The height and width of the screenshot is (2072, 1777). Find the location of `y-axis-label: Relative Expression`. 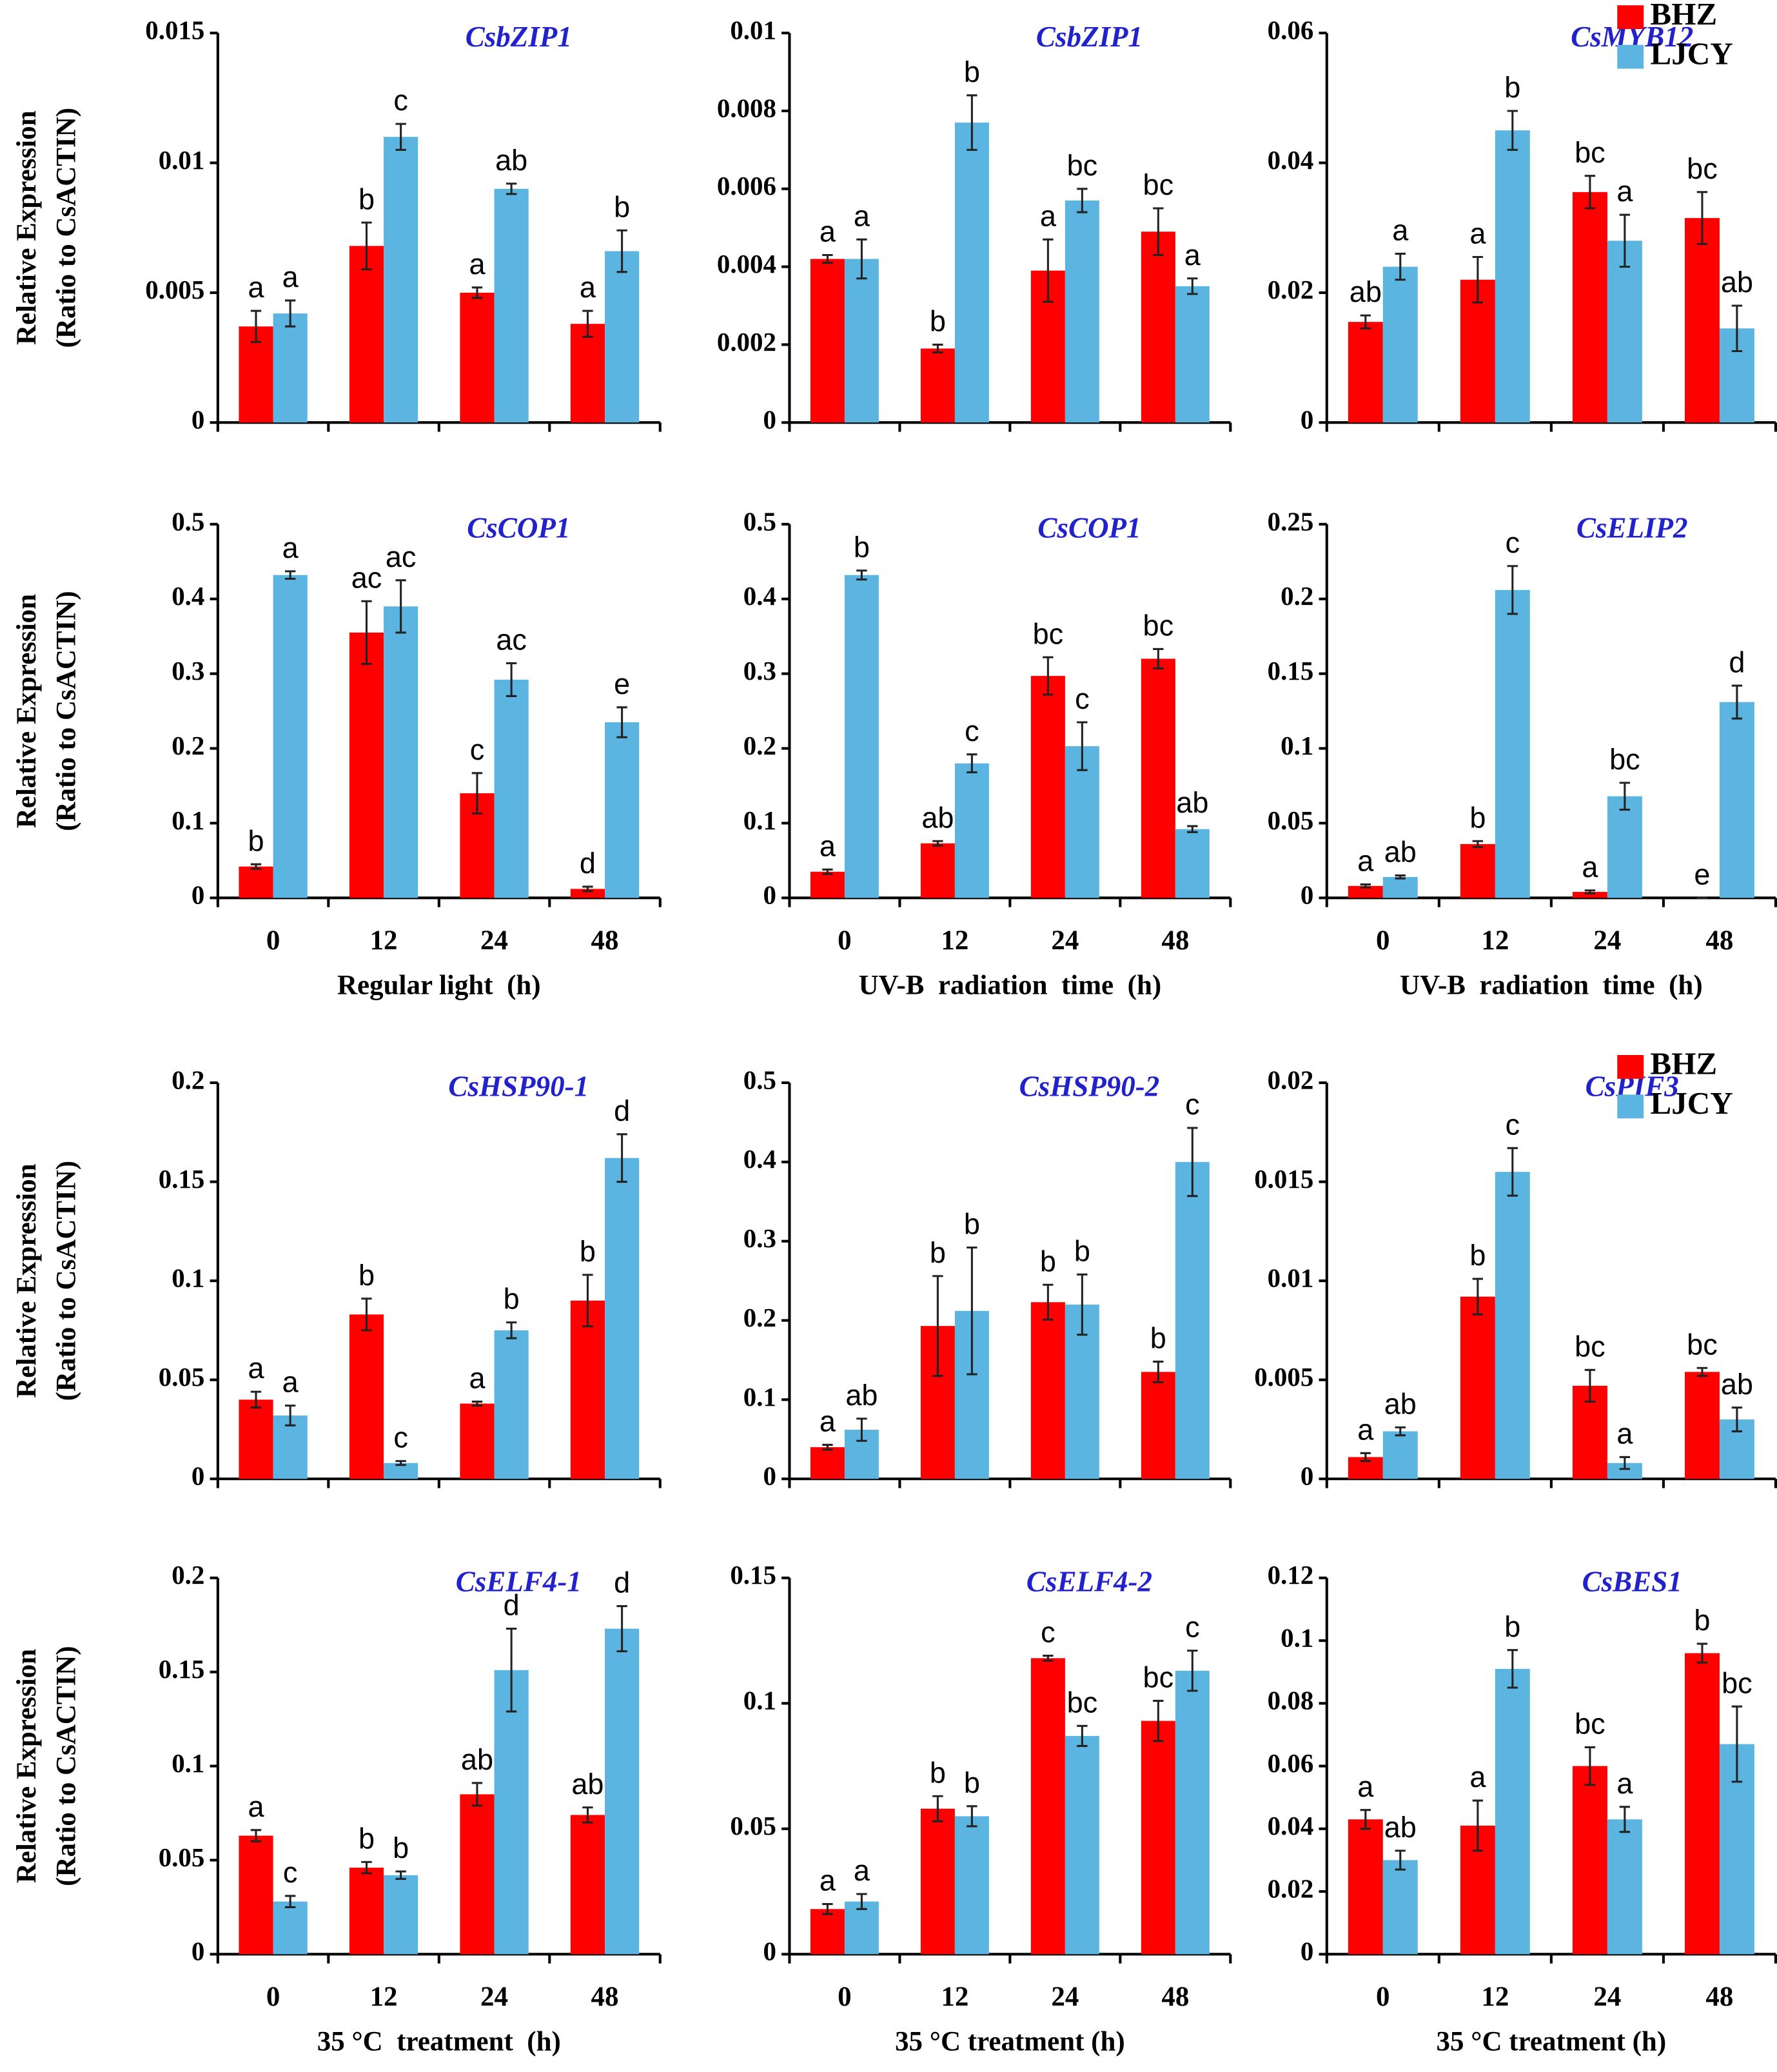

y-axis-label: Relative Expression is located at coordinates (27, 711).